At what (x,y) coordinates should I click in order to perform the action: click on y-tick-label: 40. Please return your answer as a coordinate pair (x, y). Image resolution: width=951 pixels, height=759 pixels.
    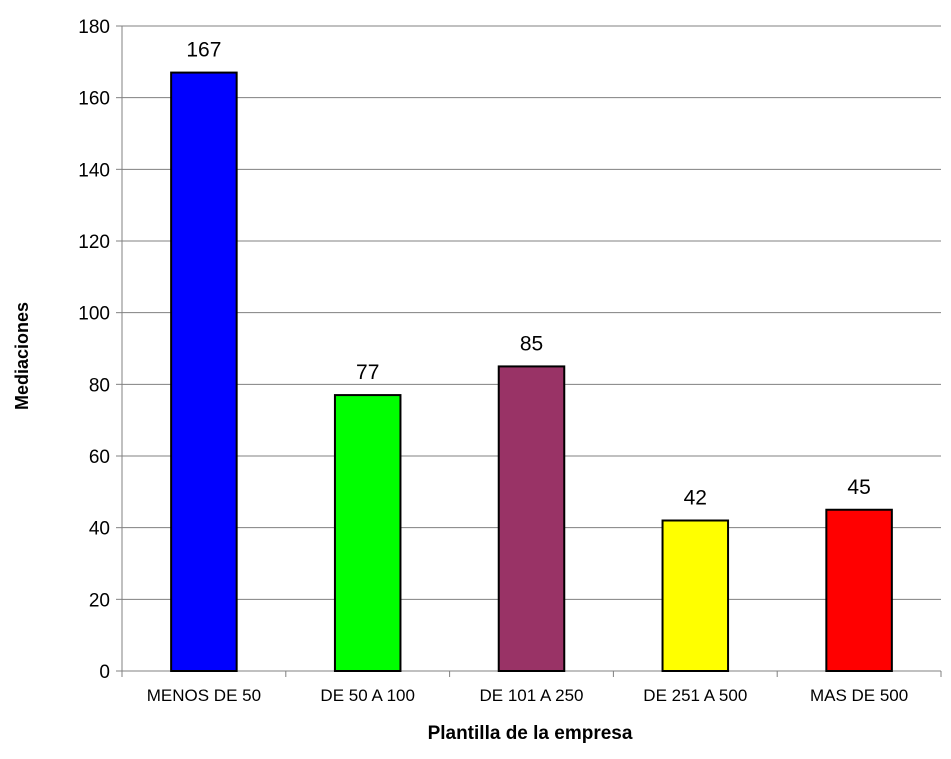
    Looking at the image, I should click on (99, 529).